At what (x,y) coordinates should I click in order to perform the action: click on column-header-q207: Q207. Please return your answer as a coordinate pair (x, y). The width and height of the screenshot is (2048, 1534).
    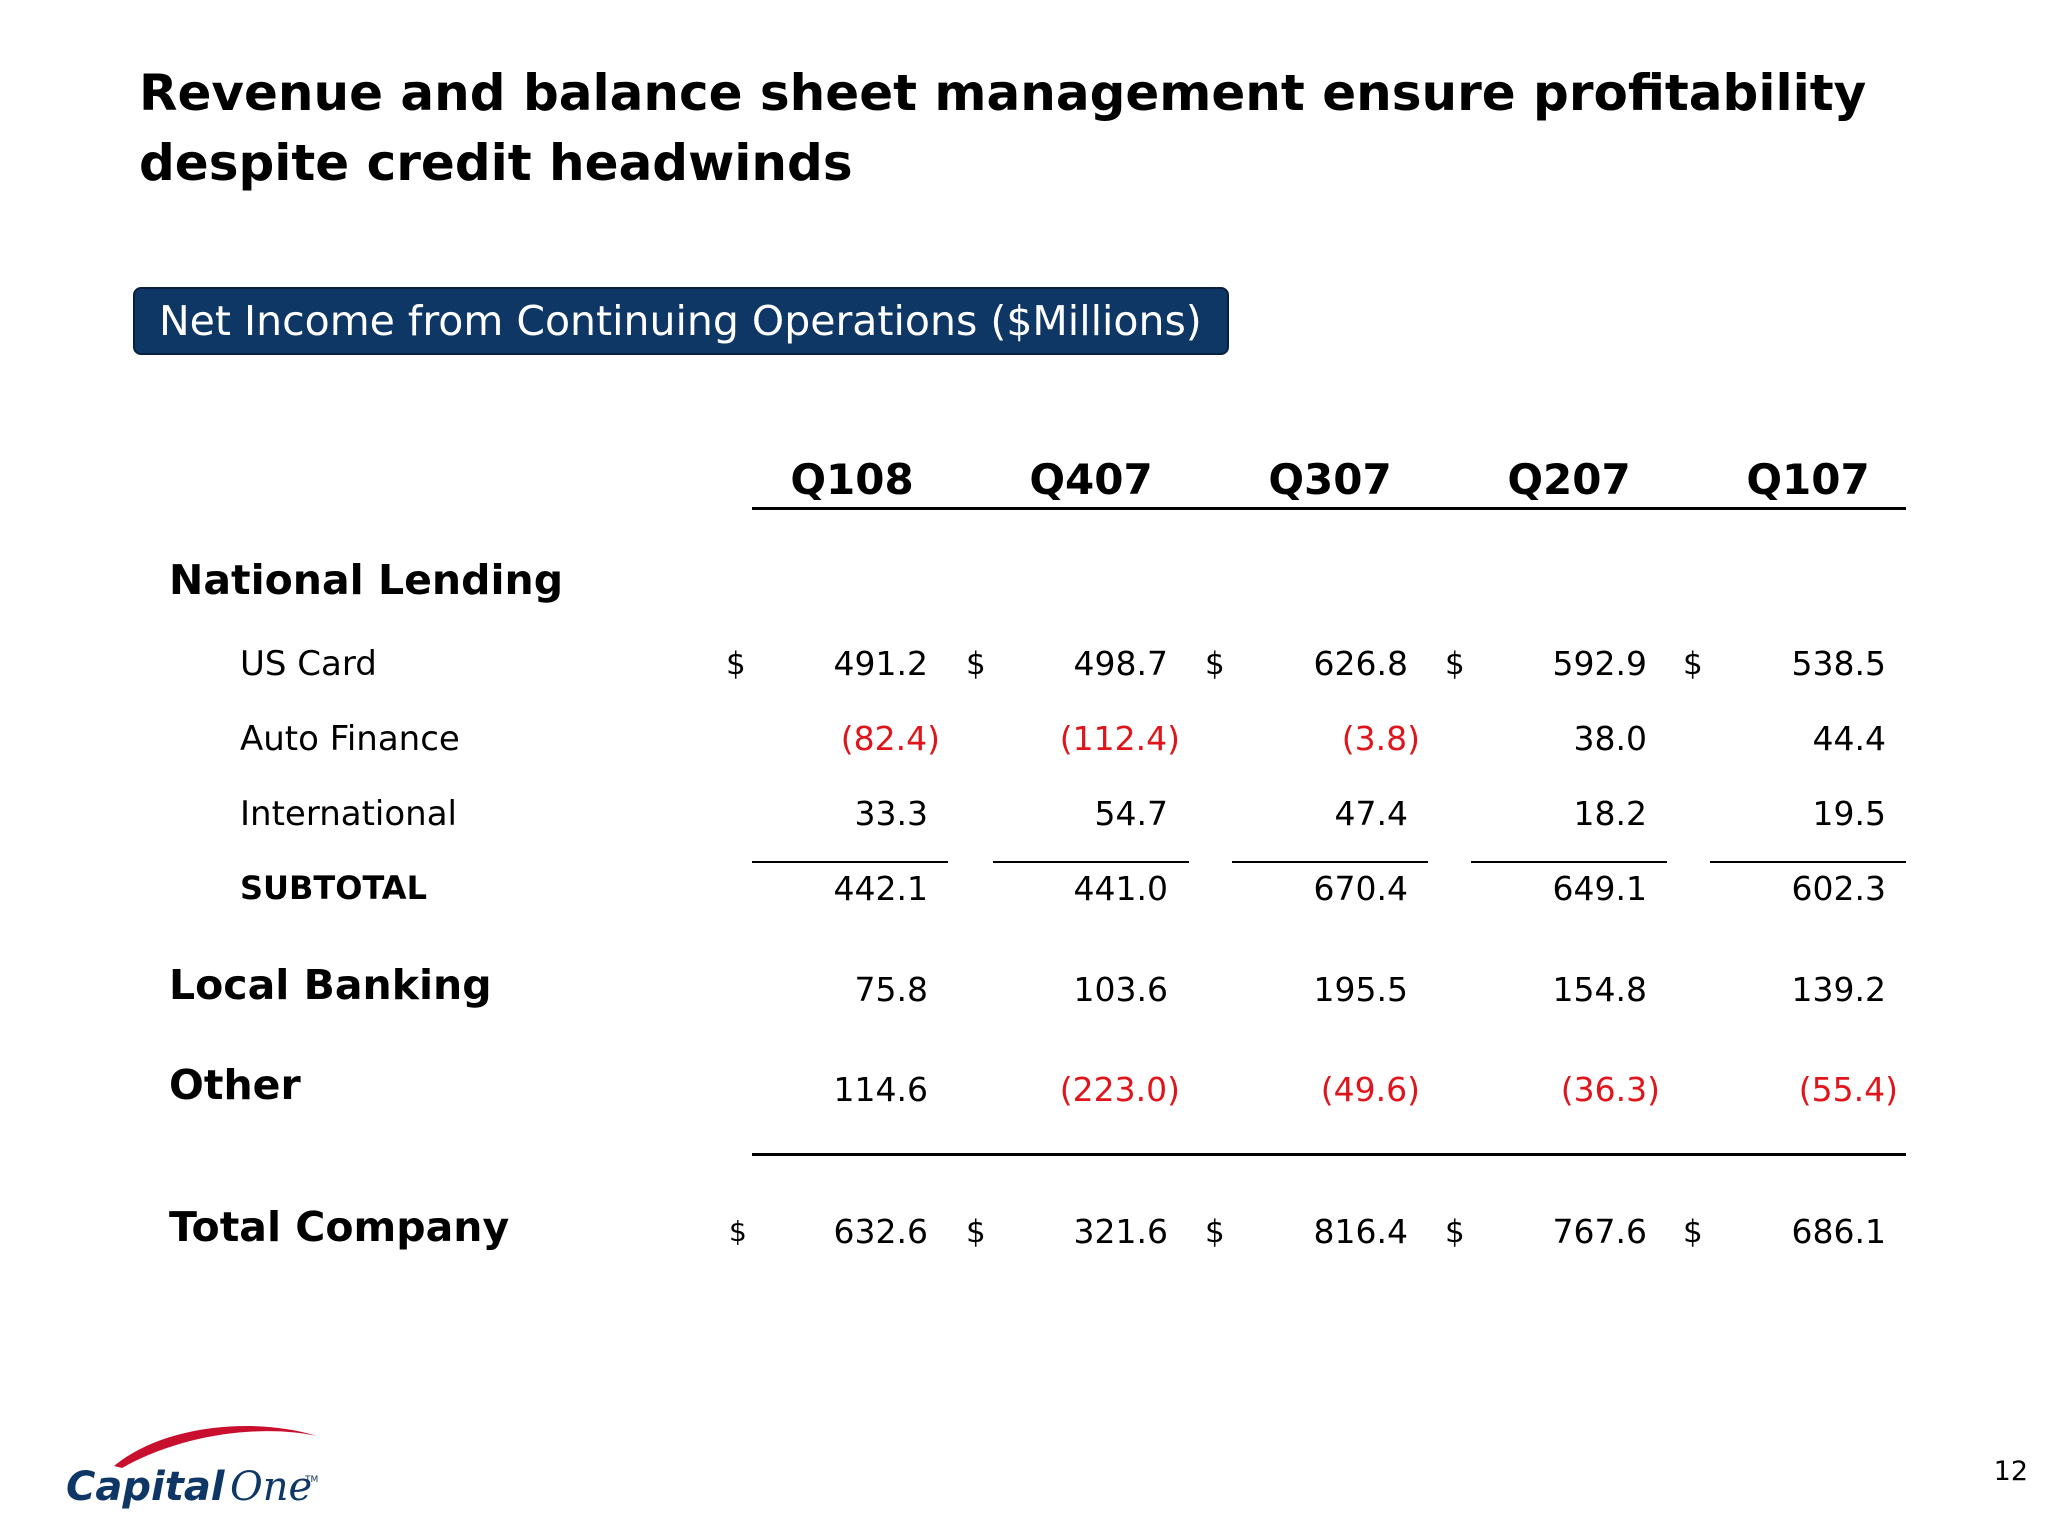
    Looking at the image, I should click on (1569, 479).